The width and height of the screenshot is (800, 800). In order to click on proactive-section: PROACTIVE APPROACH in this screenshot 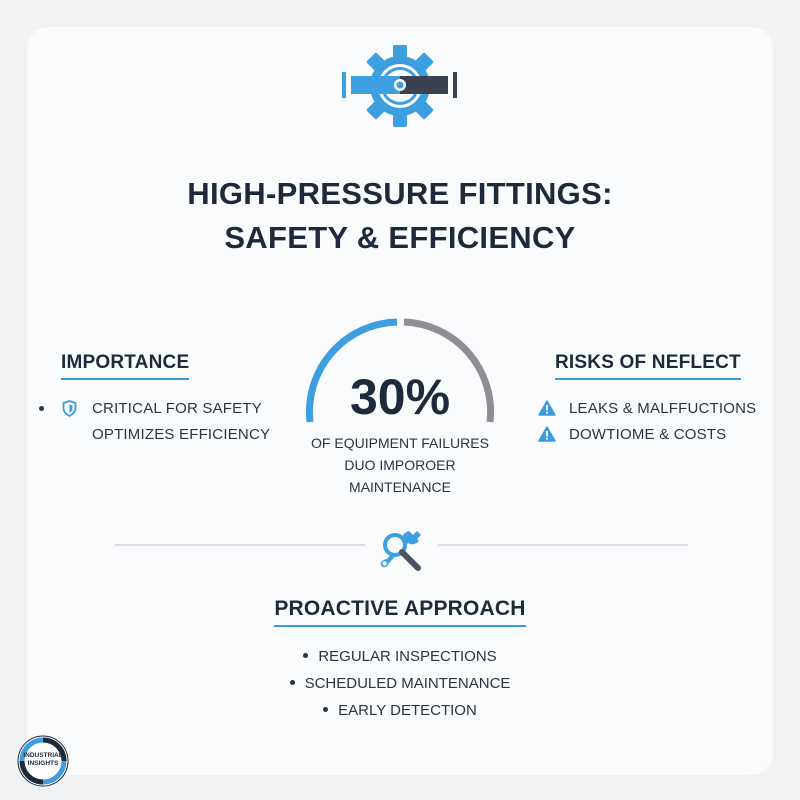, I will do `click(400, 612)`.